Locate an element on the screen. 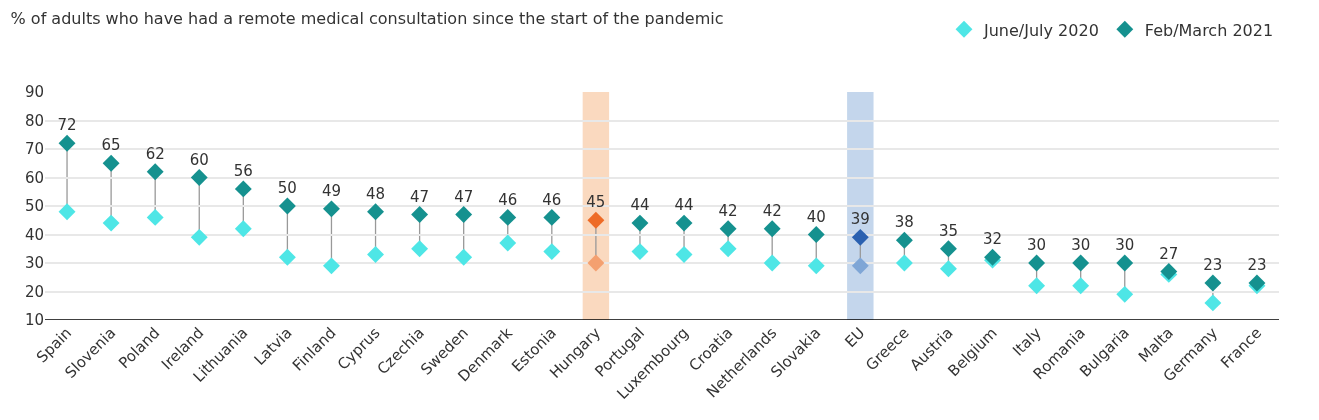 This screenshot has height=420, width=1319. data-label: 40 is located at coordinates (816, 216).